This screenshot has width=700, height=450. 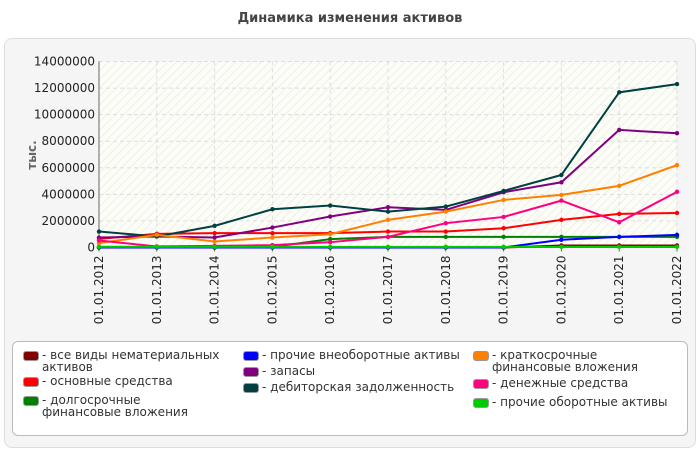 I want to click on legend-item: - все виды нематериальных активов, so click(x=123, y=361).